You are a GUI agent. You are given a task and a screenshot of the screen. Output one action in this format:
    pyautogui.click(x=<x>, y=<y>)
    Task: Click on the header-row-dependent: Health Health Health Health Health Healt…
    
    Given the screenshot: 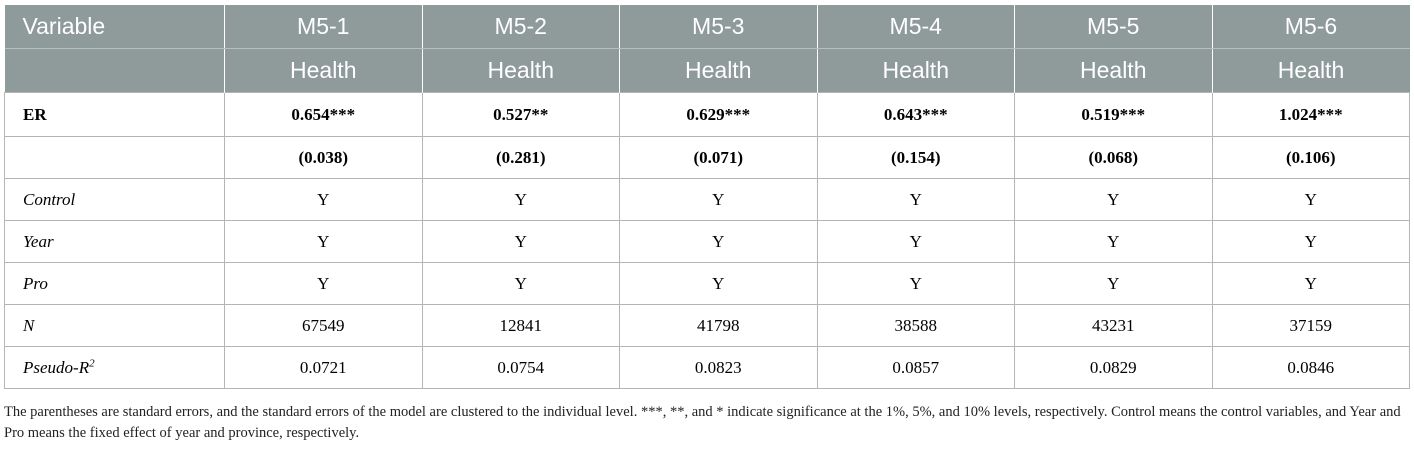 What is the action you would take?
    pyautogui.click(x=707, y=70)
    